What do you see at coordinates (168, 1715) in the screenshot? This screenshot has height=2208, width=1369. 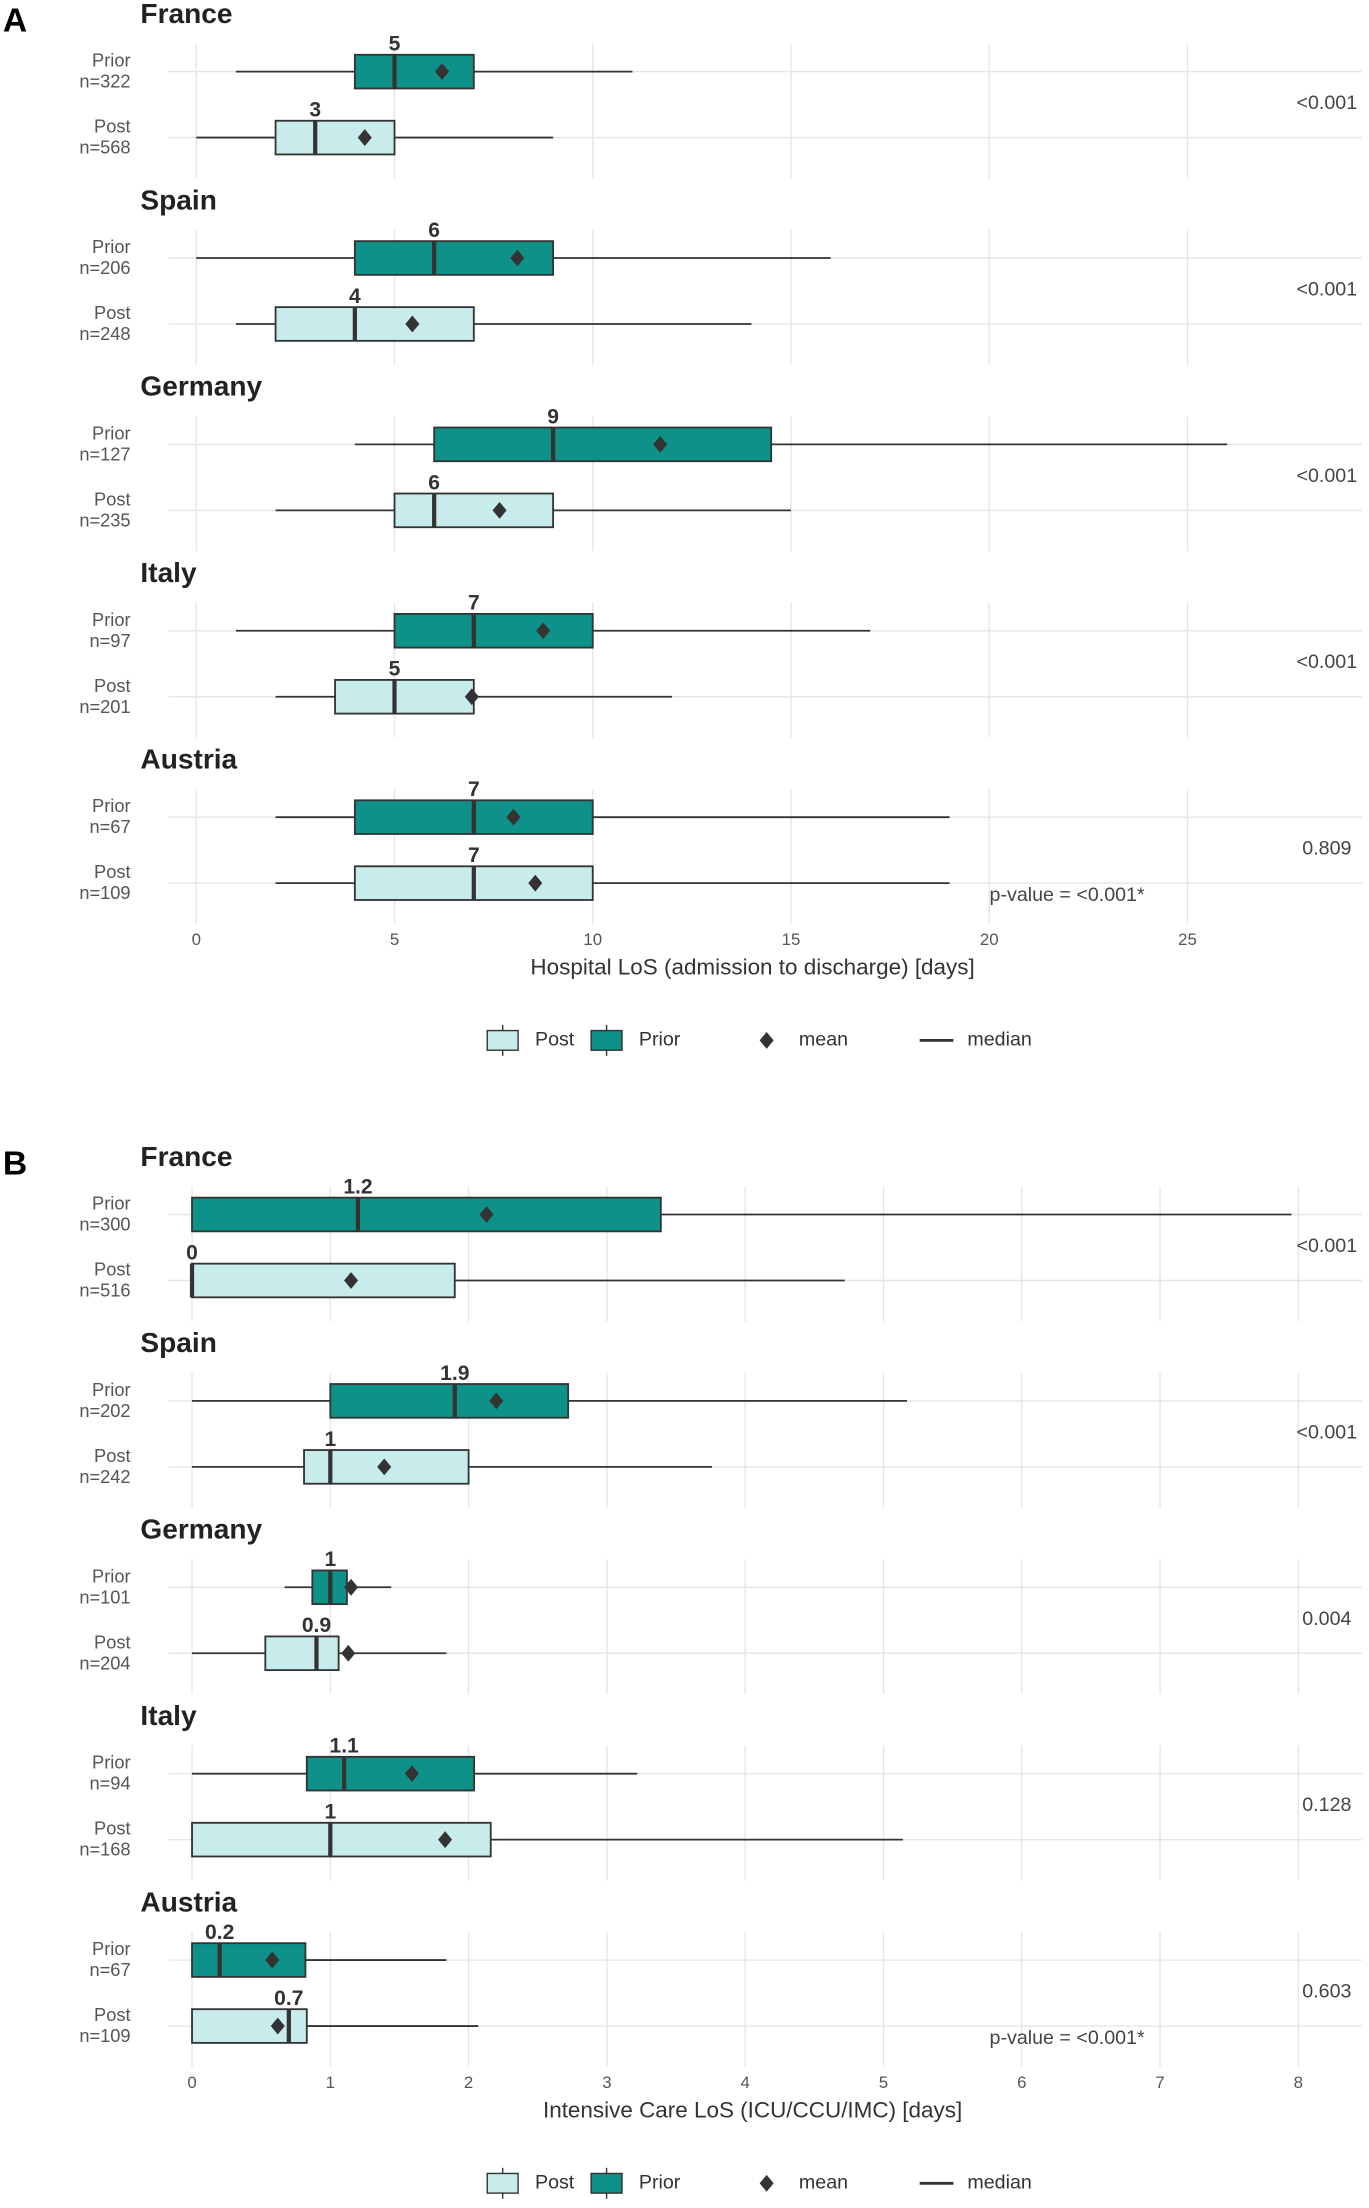 I see `facet-title: Italy` at bounding box center [168, 1715].